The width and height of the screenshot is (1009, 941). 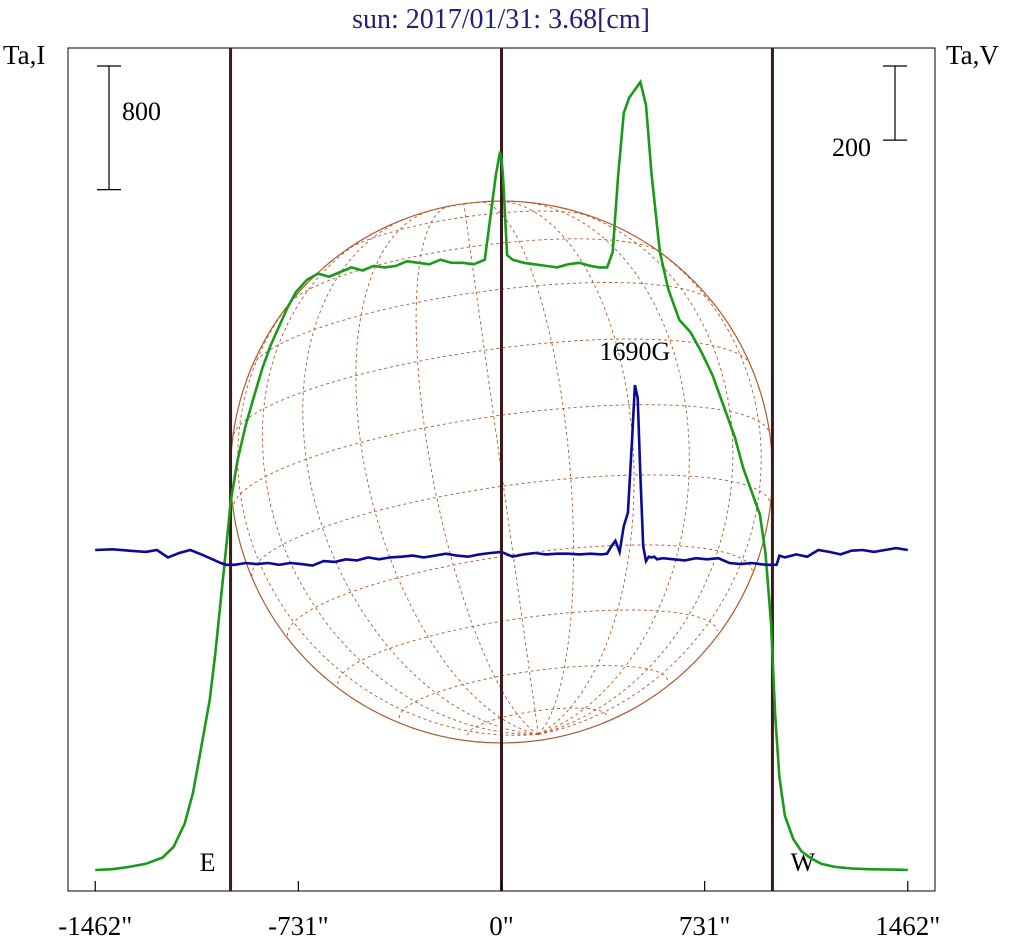 What do you see at coordinates (501, 926) in the screenshot?
I see `x-tick-label: 0"` at bounding box center [501, 926].